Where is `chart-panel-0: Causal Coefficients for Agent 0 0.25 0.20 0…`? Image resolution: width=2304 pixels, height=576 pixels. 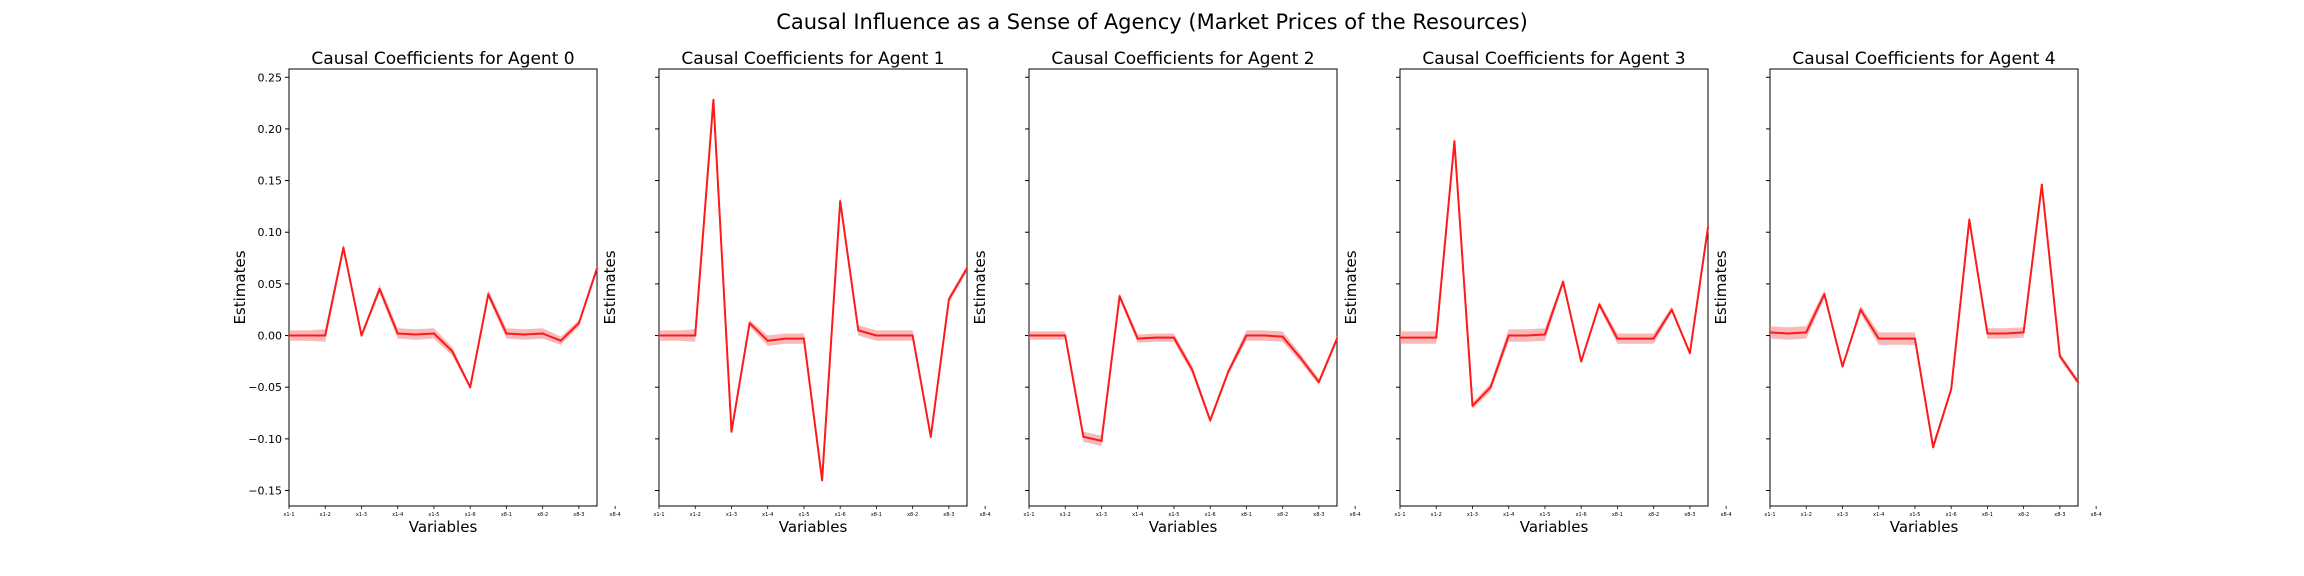 chart-panel-0: Causal Coefficients for Agent 0 0.25 0.20 0… is located at coordinates (426, 292).